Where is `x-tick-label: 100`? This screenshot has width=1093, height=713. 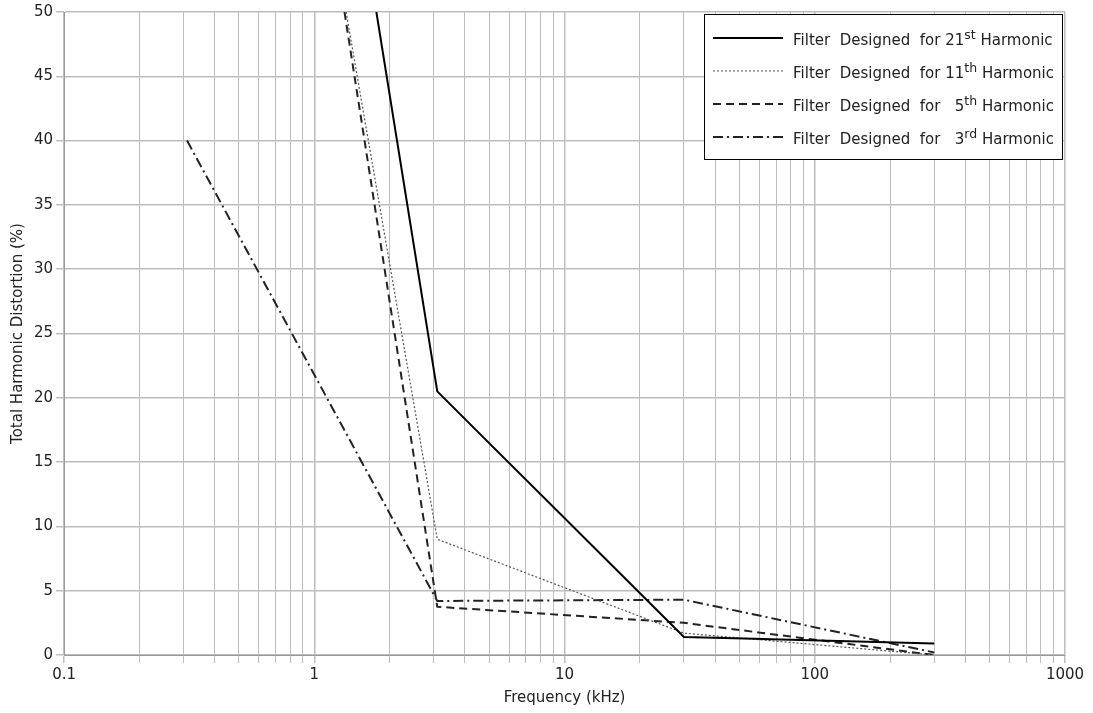 x-tick-label: 100 is located at coordinates (815, 673).